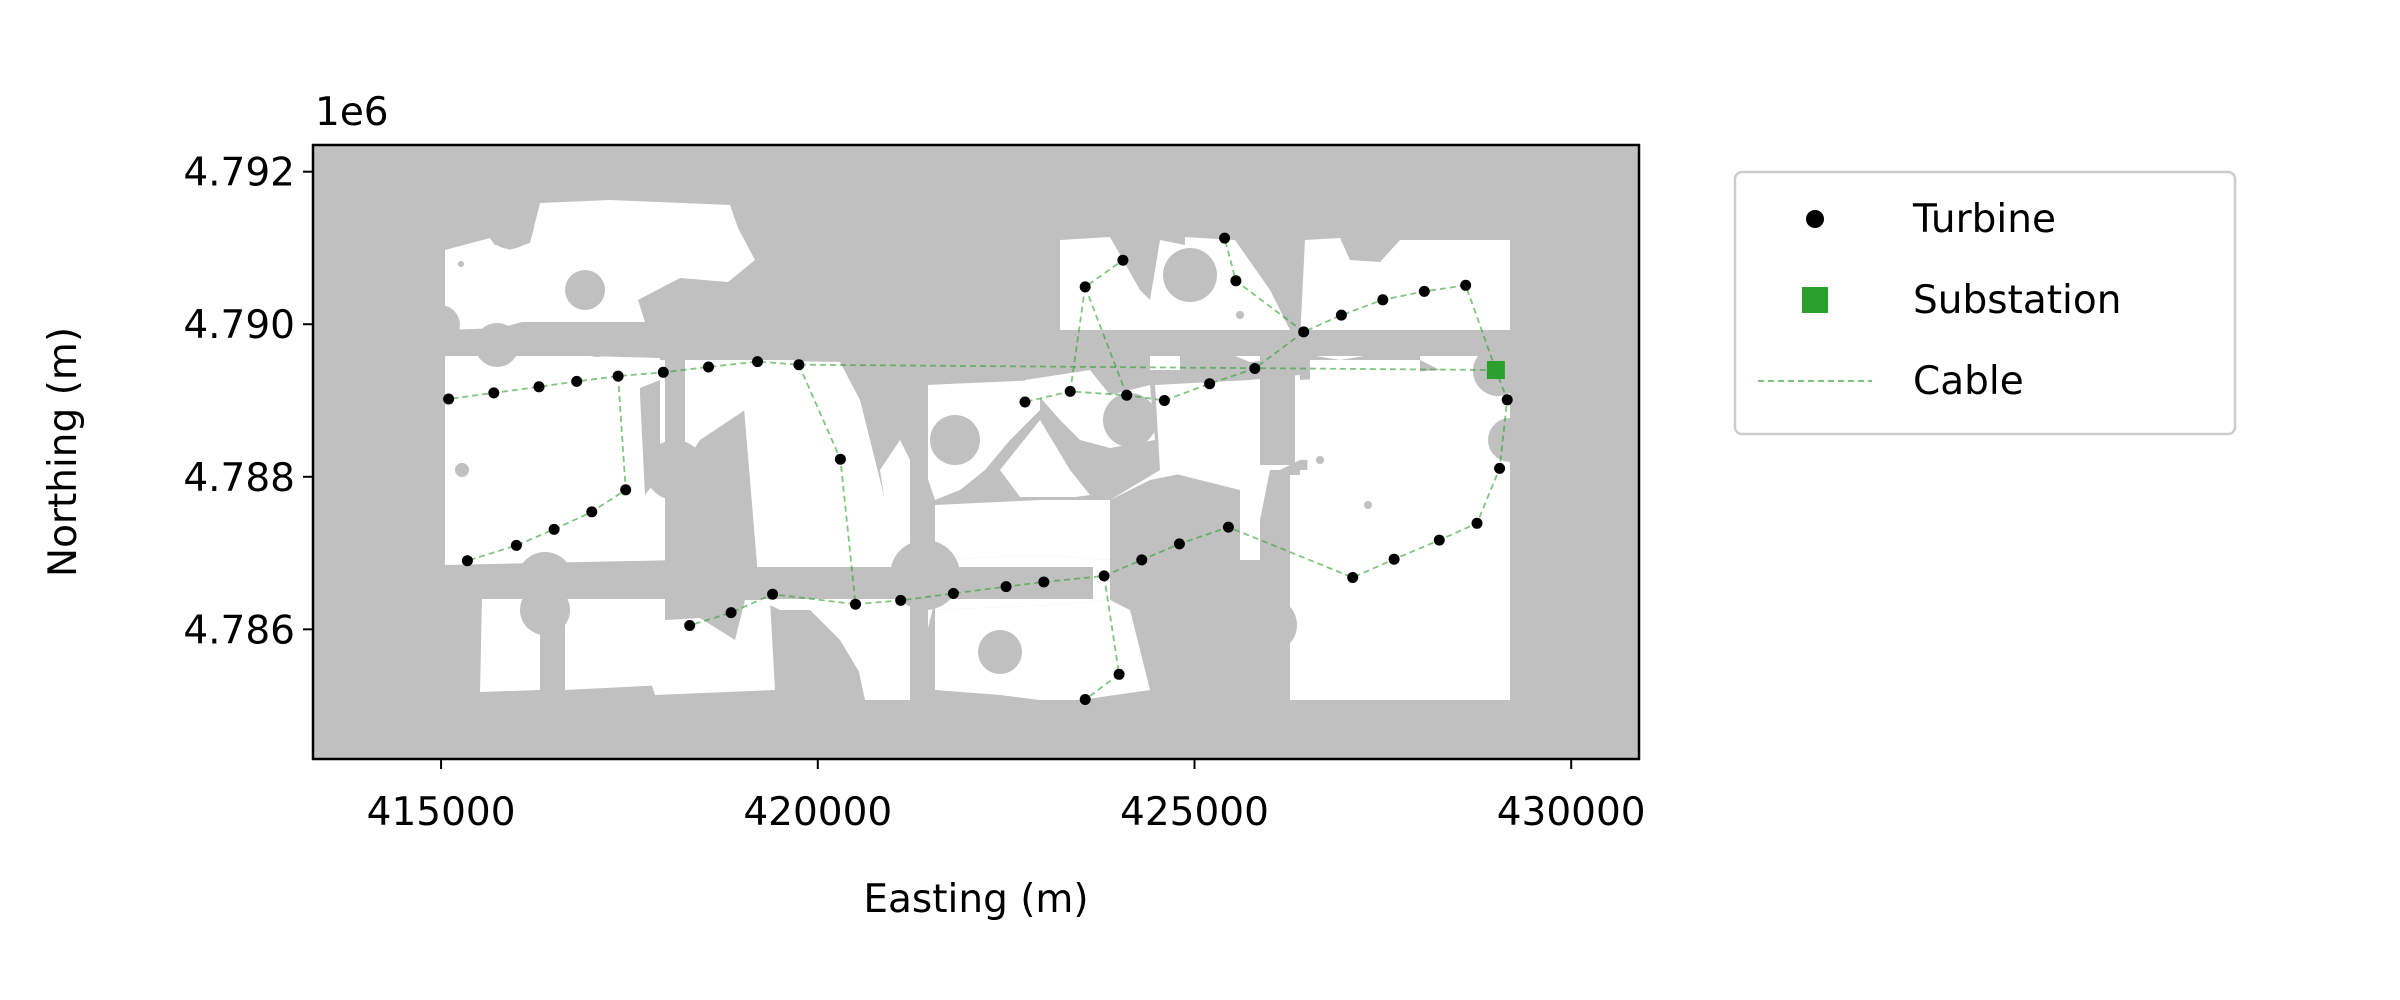 The image size is (2400, 1000). Describe the element at coordinates (352, 112) in the screenshot. I see `y-offset-label: 1e6` at that location.